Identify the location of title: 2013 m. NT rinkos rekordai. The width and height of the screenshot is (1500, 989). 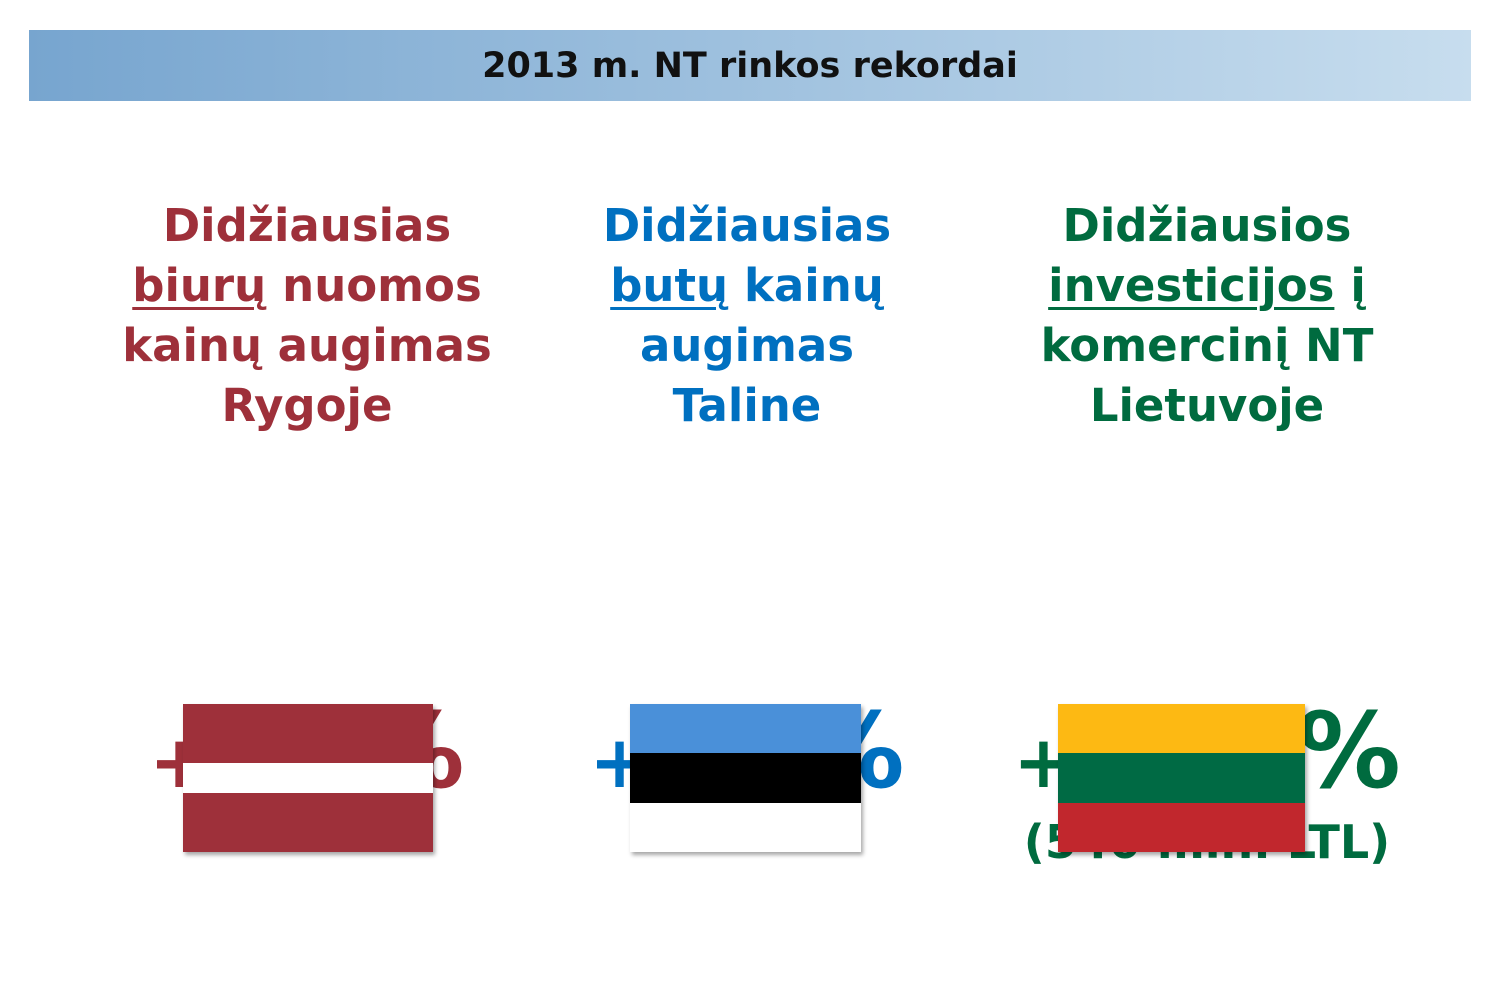
(750, 65).